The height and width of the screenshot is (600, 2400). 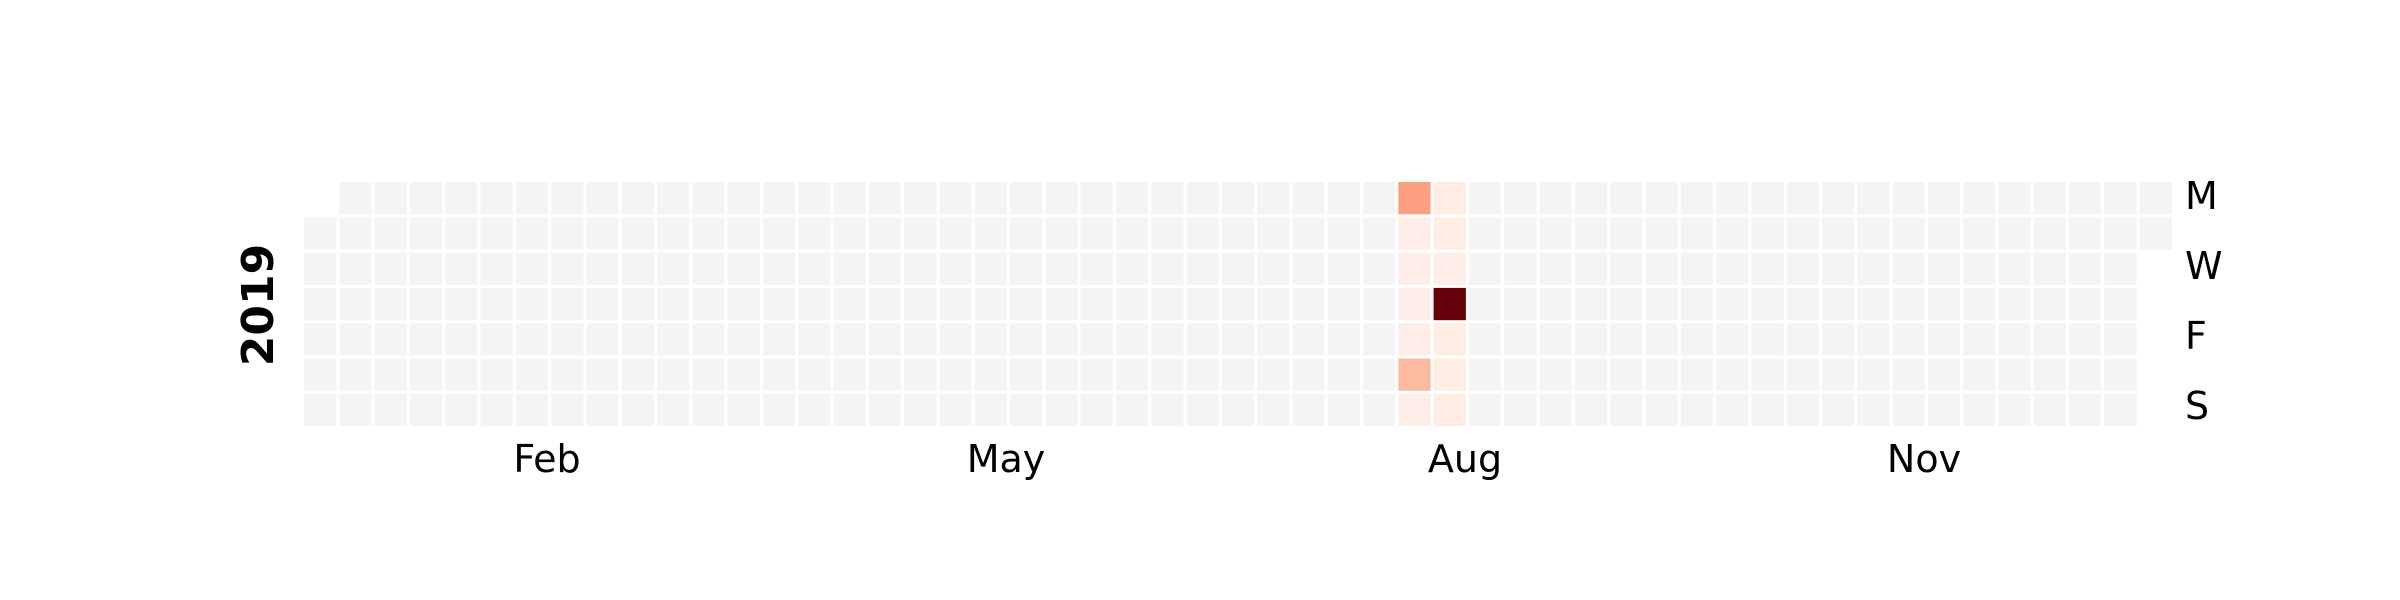 I want to click on year-label: 2019, so click(x=258, y=305).